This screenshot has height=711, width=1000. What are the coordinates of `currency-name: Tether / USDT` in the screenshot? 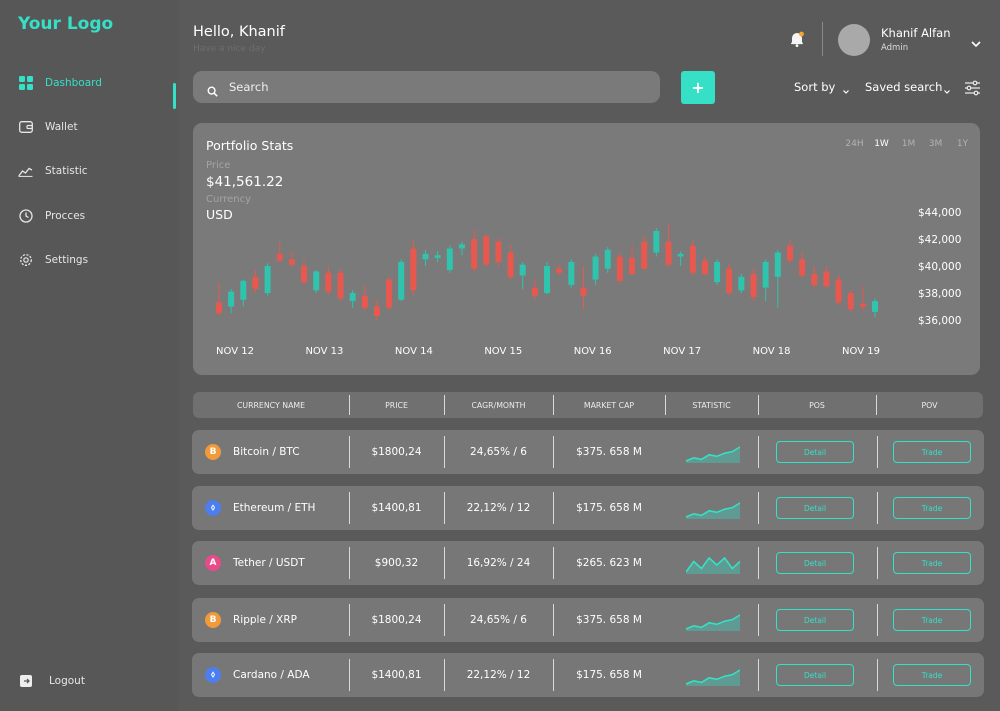 It's located at (269, 563).